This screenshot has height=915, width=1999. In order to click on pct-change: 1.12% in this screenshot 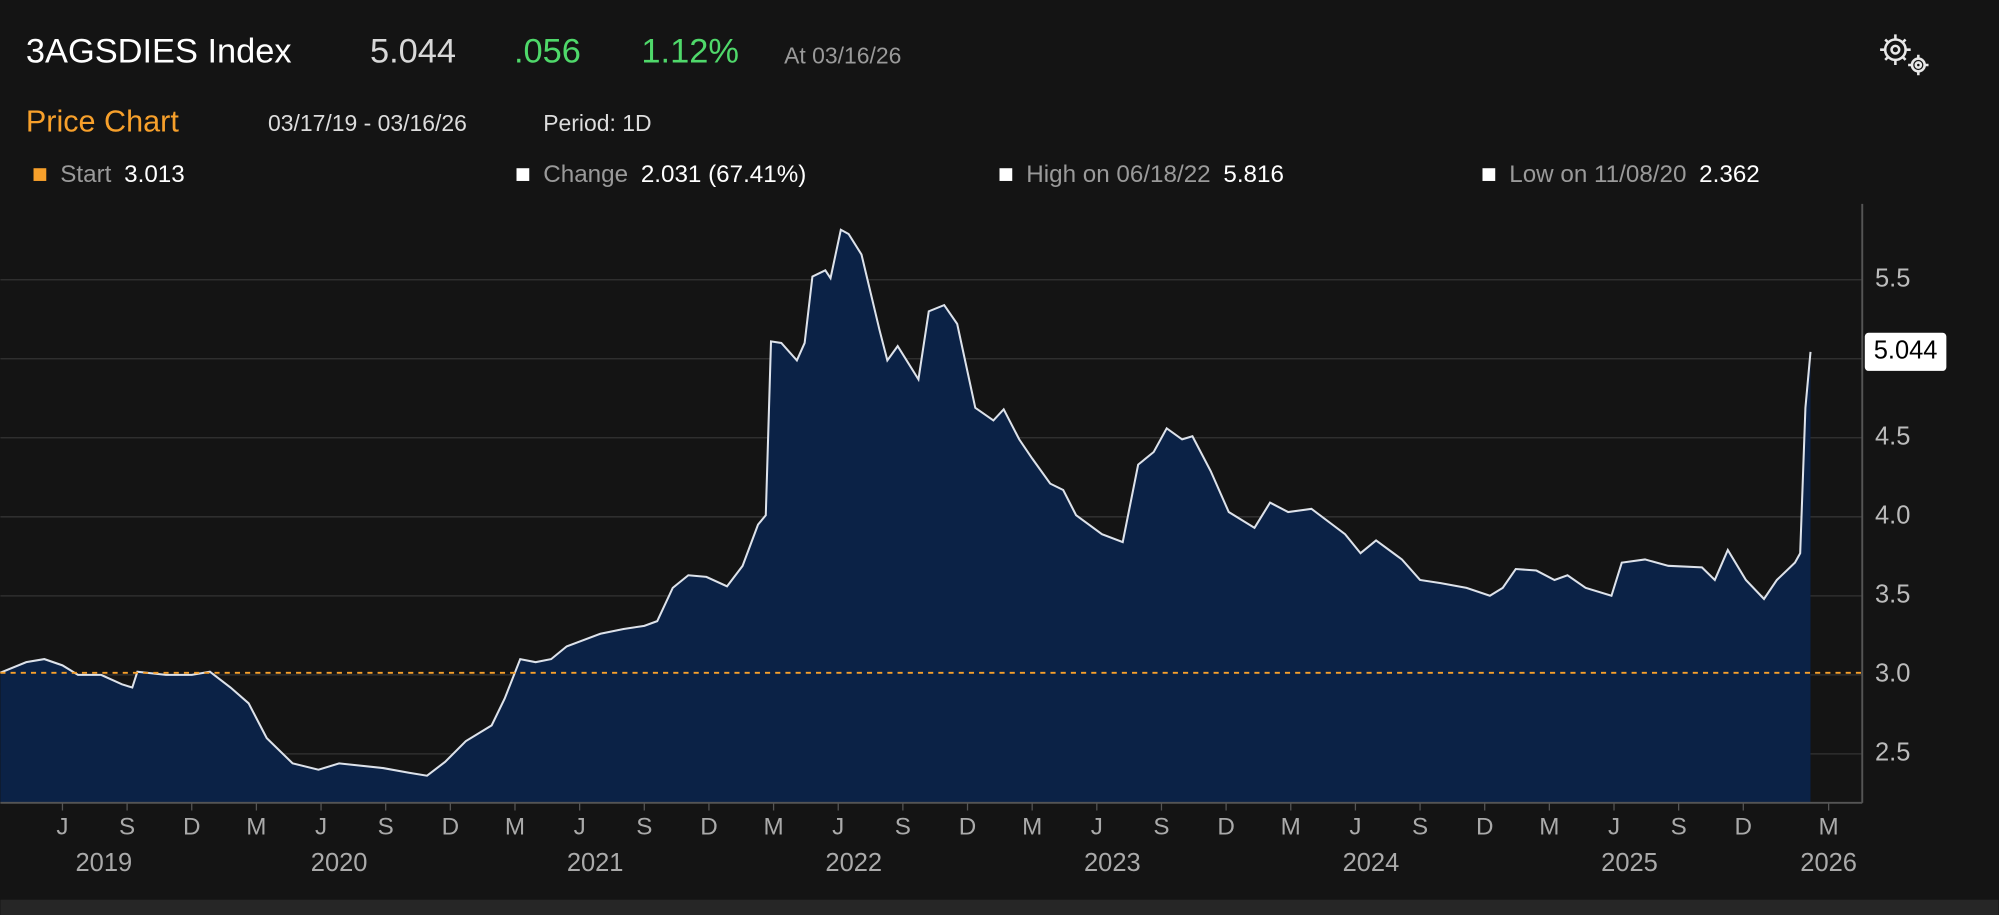, I will do `click(690, 52)`.